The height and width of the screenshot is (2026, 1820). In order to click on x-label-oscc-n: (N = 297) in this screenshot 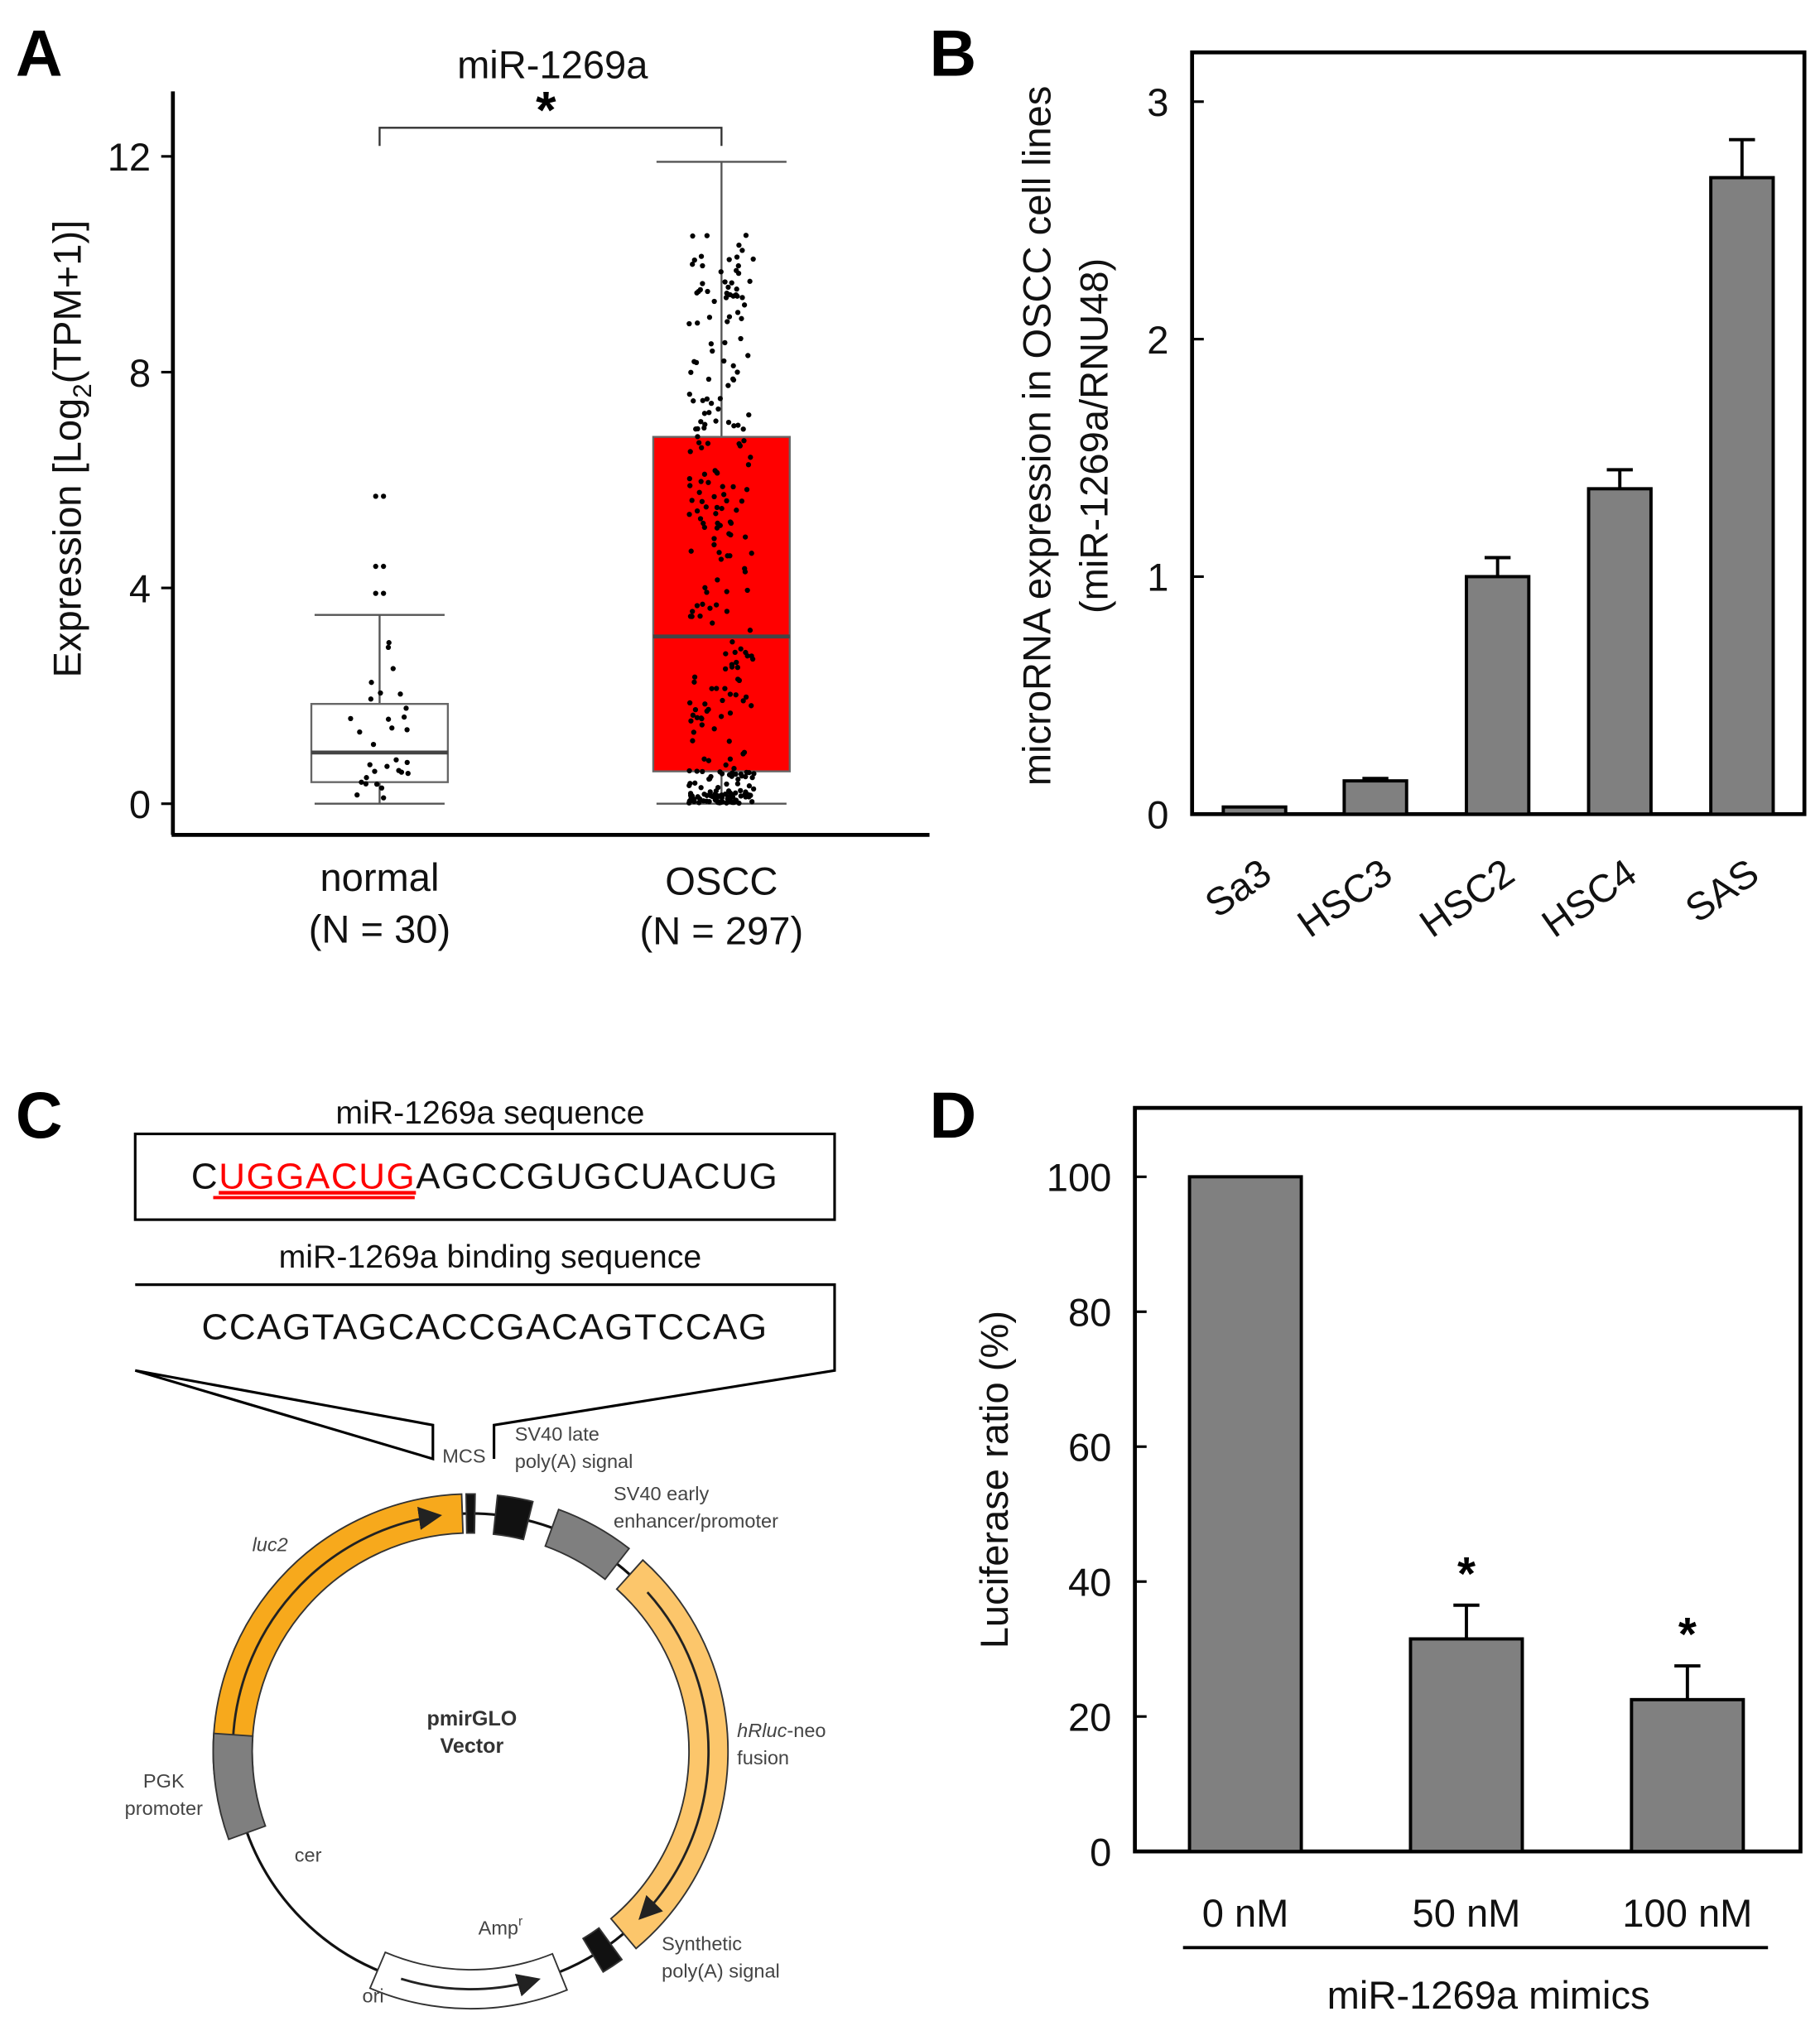, I will do `click(722, 930)`.